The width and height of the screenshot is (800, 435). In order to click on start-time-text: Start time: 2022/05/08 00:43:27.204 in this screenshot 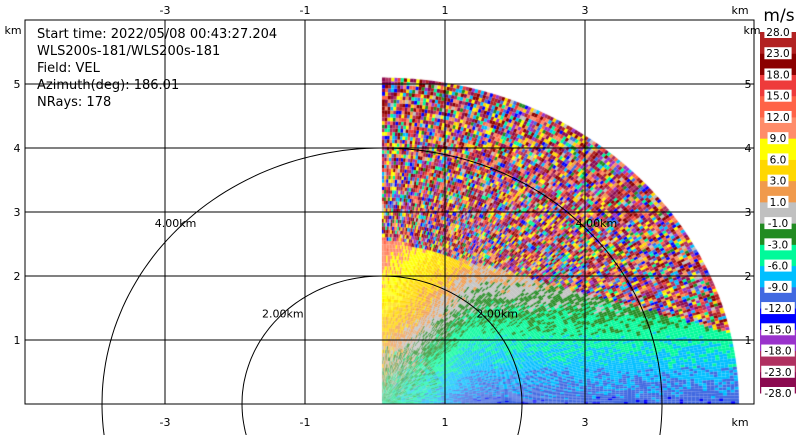, I will do `click(157, 34)`.